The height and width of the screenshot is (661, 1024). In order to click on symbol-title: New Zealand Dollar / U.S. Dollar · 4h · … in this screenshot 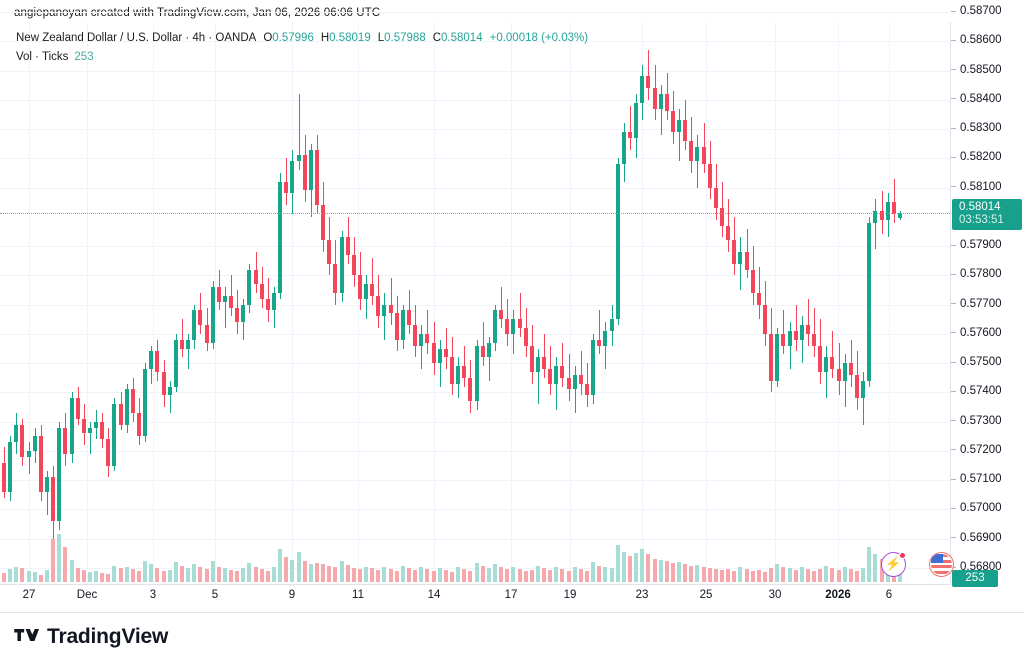, I will do `click(136, 38)`.